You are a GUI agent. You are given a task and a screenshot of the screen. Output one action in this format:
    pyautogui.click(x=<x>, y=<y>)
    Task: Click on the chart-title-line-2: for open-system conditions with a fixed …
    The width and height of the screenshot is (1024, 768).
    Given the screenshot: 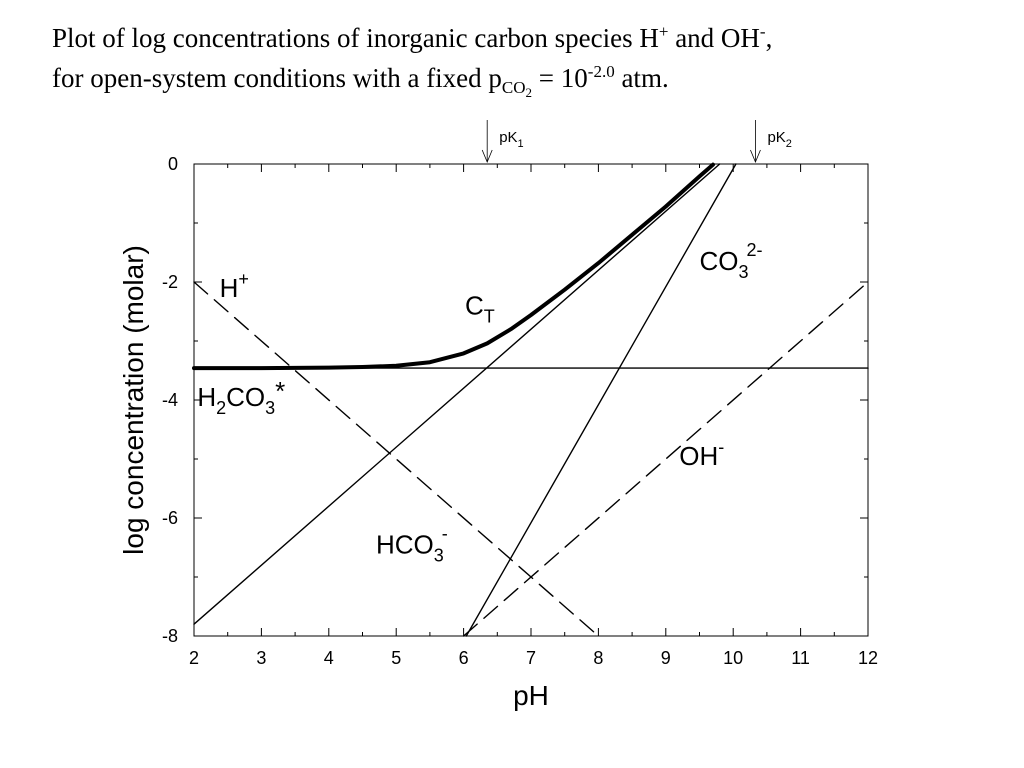 What is the action you would take?
    pyautogui.click(x=360, y=81)
    